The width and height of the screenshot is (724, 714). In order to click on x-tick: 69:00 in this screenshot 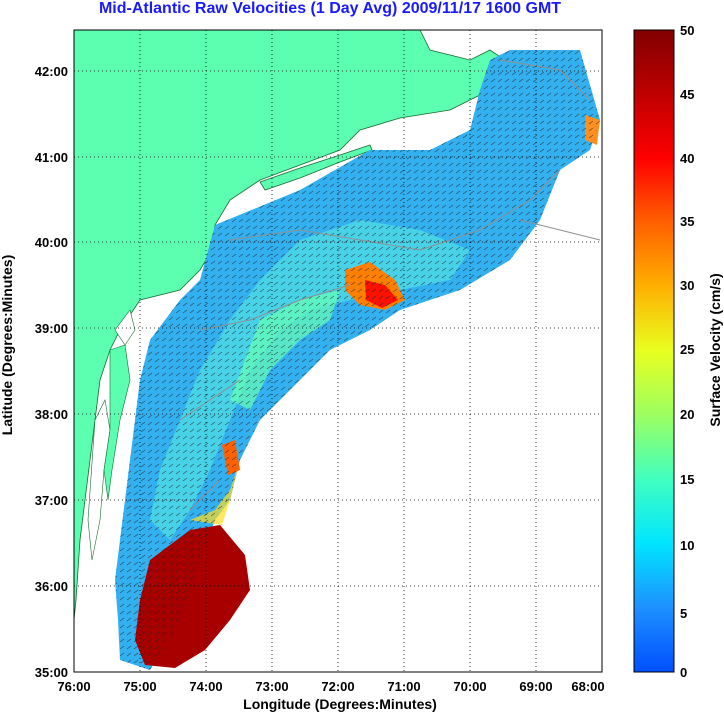, I will do `click(535, 686)`.